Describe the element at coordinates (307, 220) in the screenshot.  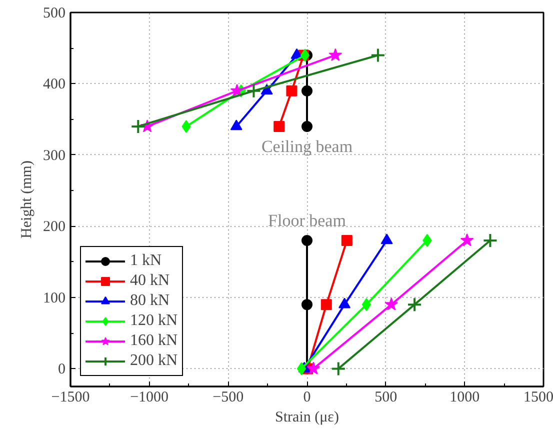
I see `annotation: Floor beam` at that location.